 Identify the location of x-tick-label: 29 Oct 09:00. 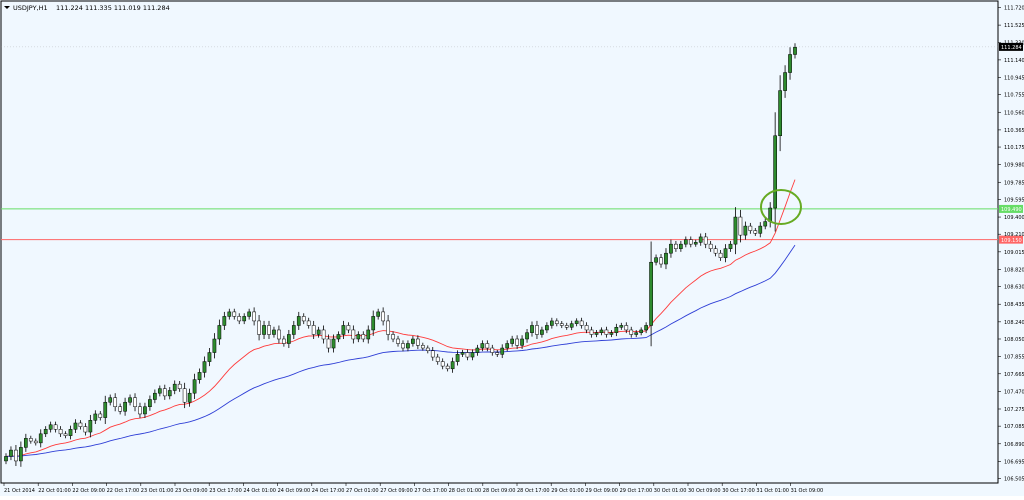
(601, 491).